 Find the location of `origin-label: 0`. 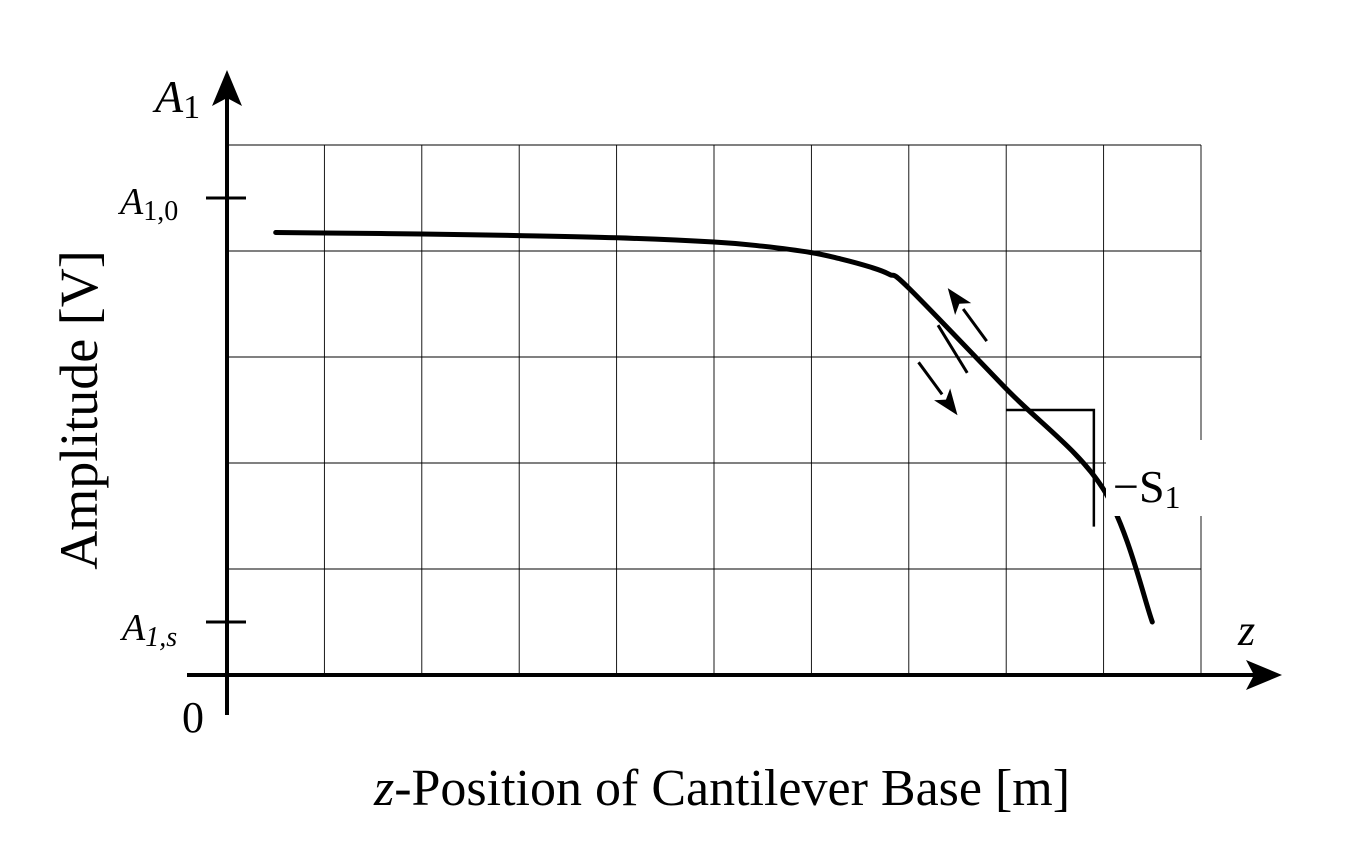

origin-label: 0 is located at coordinates (193, 717).